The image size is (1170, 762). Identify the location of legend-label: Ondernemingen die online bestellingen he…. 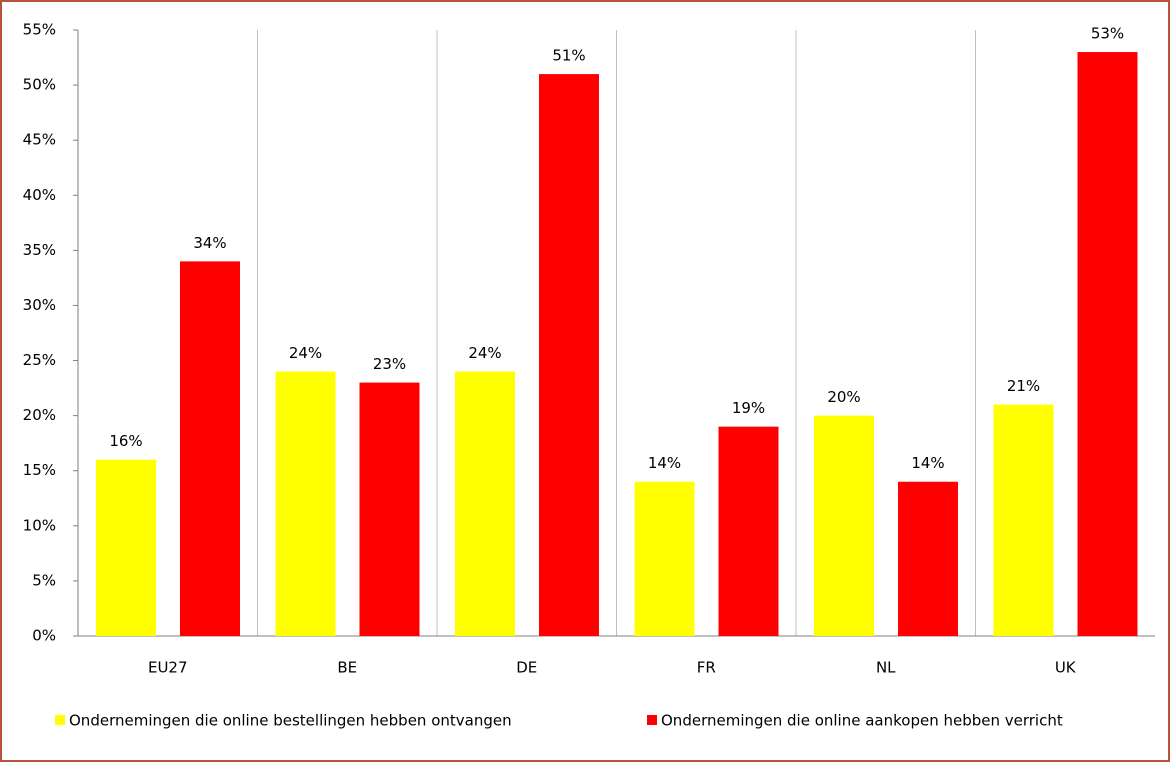
(290, 721).